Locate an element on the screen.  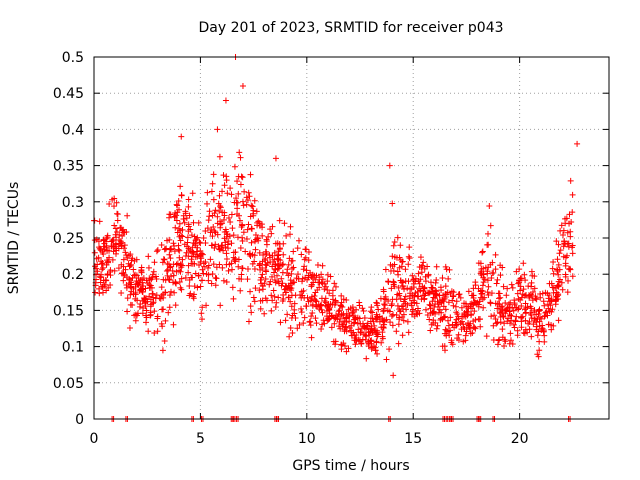
y-axis-label: SRMTID / TECUs is located at coordinates (14, 238).